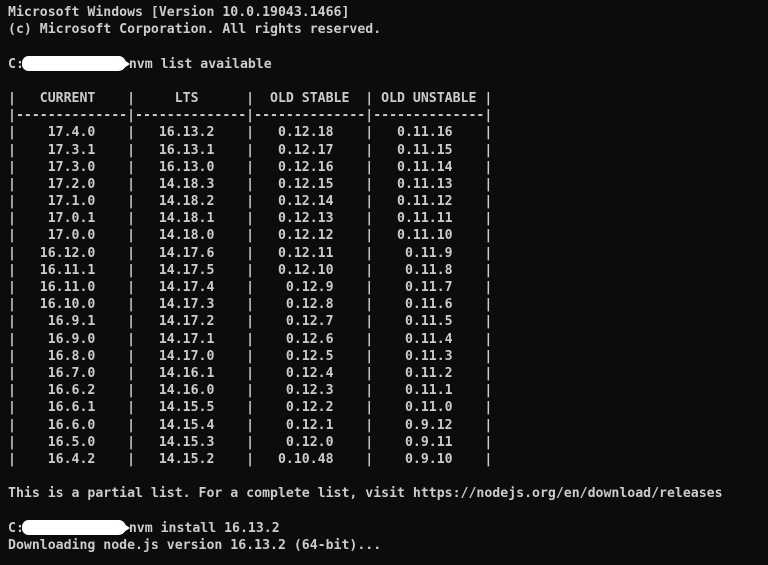  What do you see at coordinates (388, 528) in the screenshot?
I see `prompt-line-2: C: >nvm install 16.13.2` at bounding box center [388, 528].